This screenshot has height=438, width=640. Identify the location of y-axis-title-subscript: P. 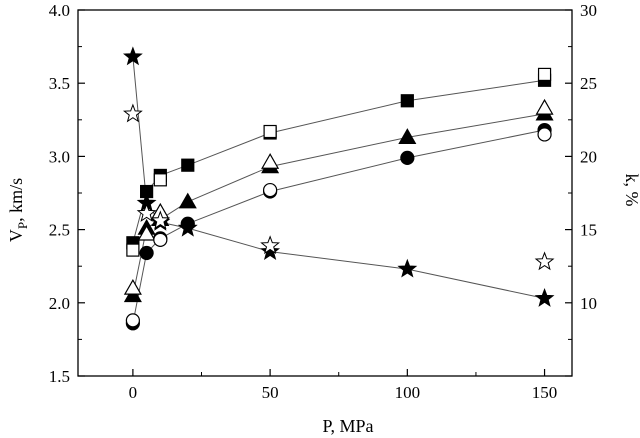
(22, 225).